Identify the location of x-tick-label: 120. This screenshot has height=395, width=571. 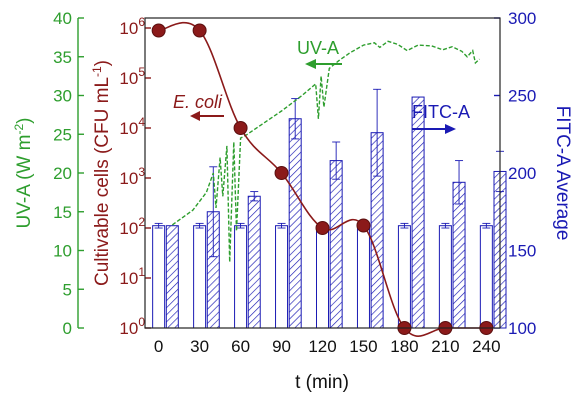
(322, 346).